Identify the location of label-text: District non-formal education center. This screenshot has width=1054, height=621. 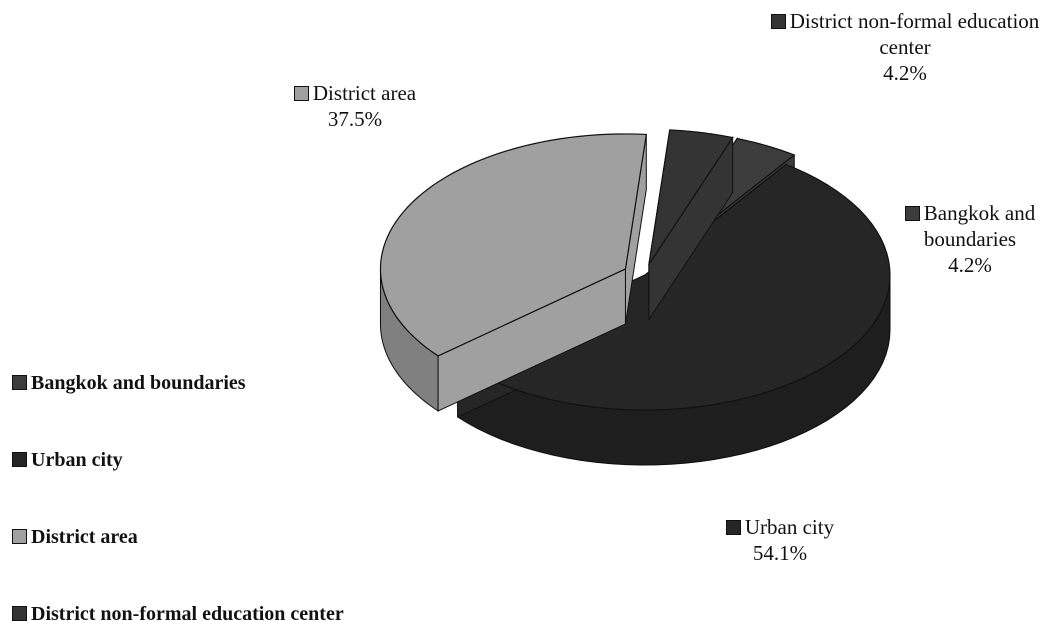
(914, 34).